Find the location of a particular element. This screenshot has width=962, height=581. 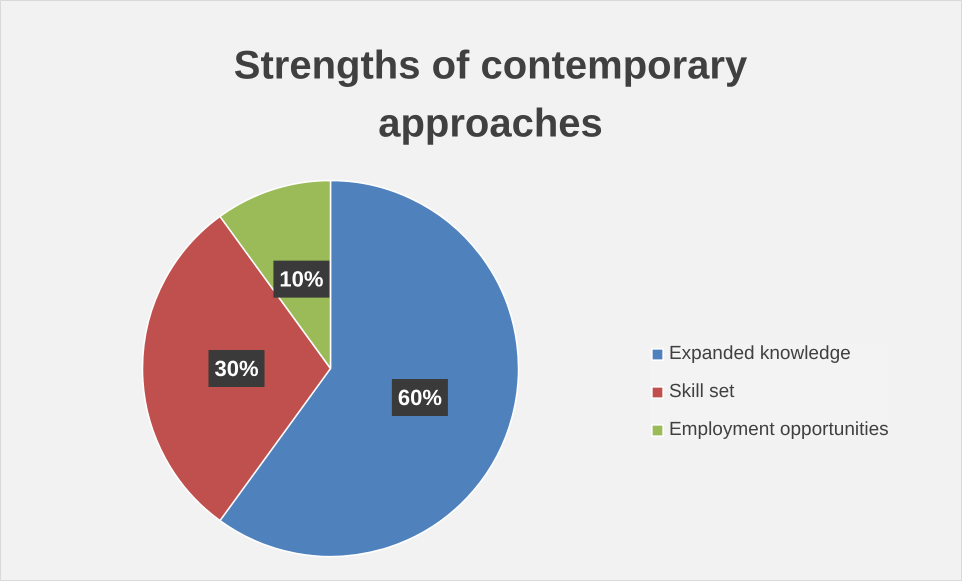

data-label: 30% is located at coordinates (236, 368).